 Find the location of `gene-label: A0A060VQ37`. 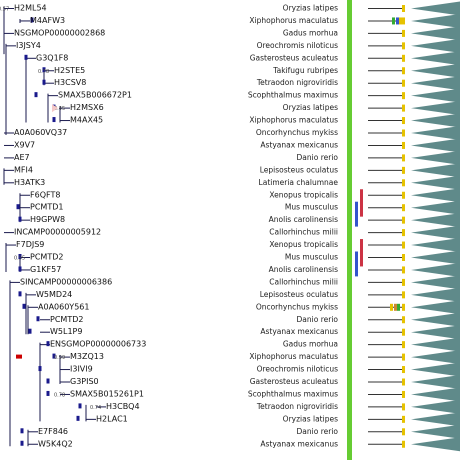

gene-label: A0A060VQ37 is located at coordinates (40, 132).